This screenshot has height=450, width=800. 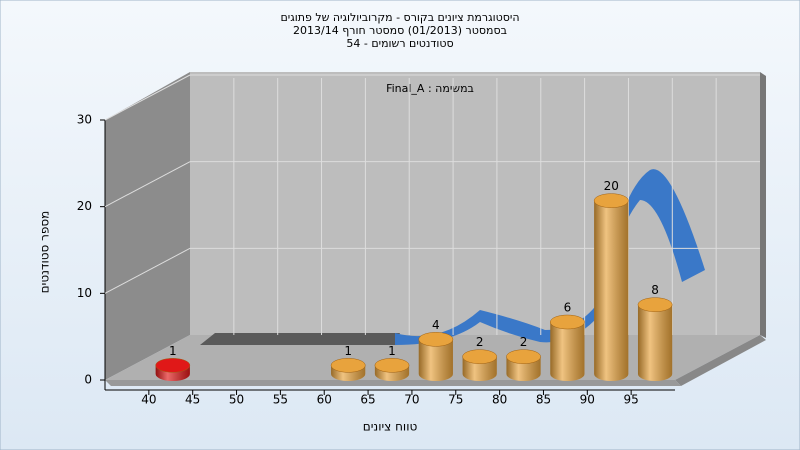 What do you see at coordinates (324, 400) in the screenshot?
I see `x-tick-label: 60` at bounding box center [324, 400].